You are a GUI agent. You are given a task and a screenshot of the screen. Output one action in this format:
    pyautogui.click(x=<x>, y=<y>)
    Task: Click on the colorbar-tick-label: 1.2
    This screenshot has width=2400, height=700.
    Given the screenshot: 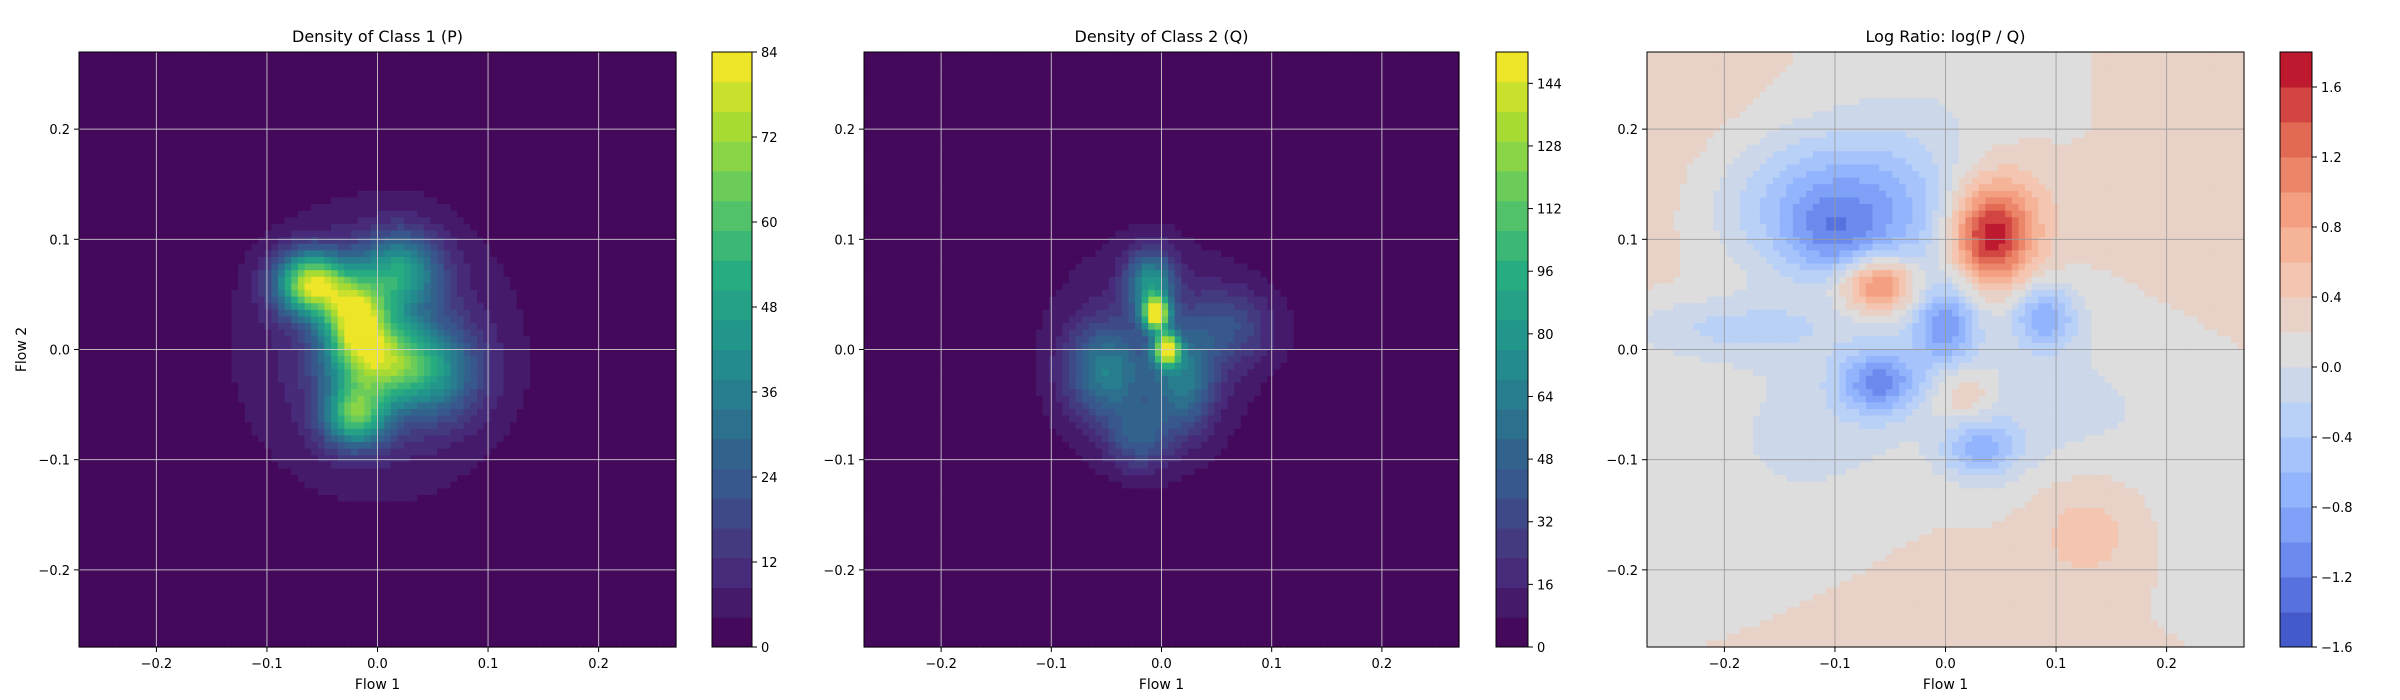 What is the action you would take?
    pyautogui.click(x=2331, y=158)
    